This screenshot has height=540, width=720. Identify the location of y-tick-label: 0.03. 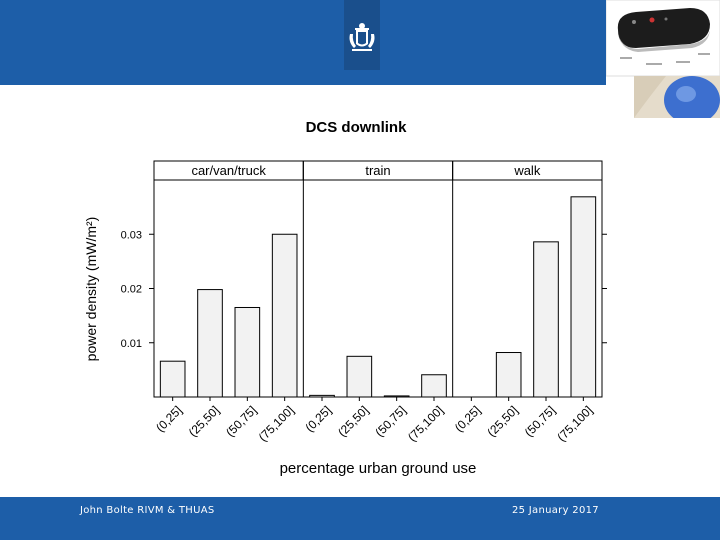
(131, 235).